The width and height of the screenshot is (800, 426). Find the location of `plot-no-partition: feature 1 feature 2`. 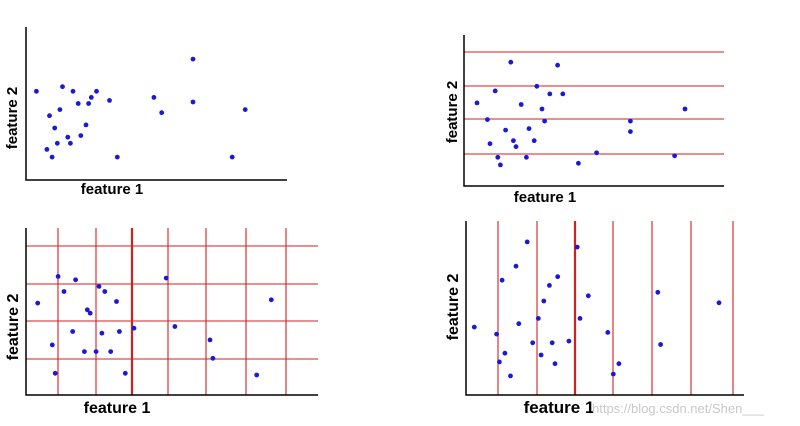

plot-no-partition: feature 1 feature 2 is located at coordinates (145, 112).